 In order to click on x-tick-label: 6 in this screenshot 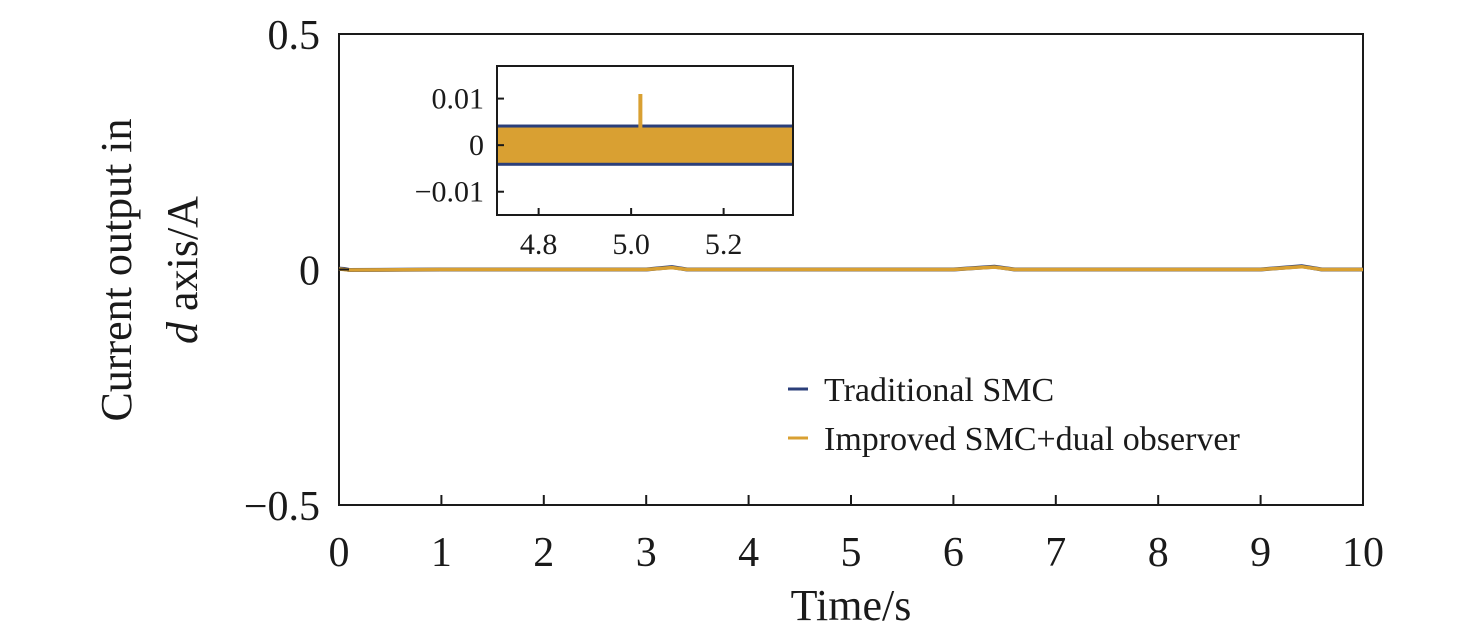, I will do `click(953, 553)`.